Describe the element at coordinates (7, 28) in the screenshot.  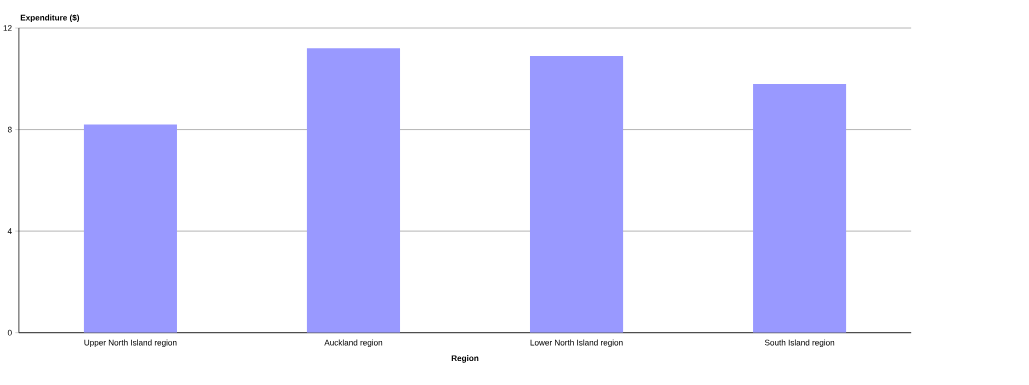
I see `y-tick-label: 12` at that location.